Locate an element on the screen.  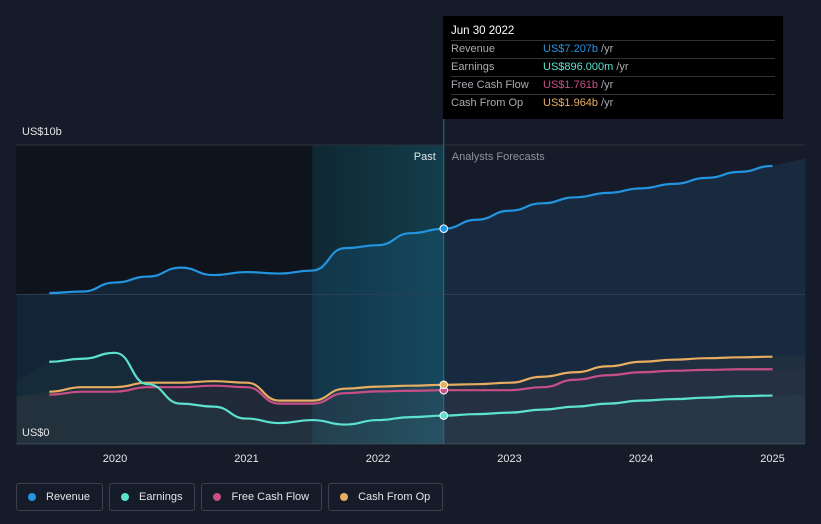
tooltip-label: Cash From Op is located at coordinates (487, 103).